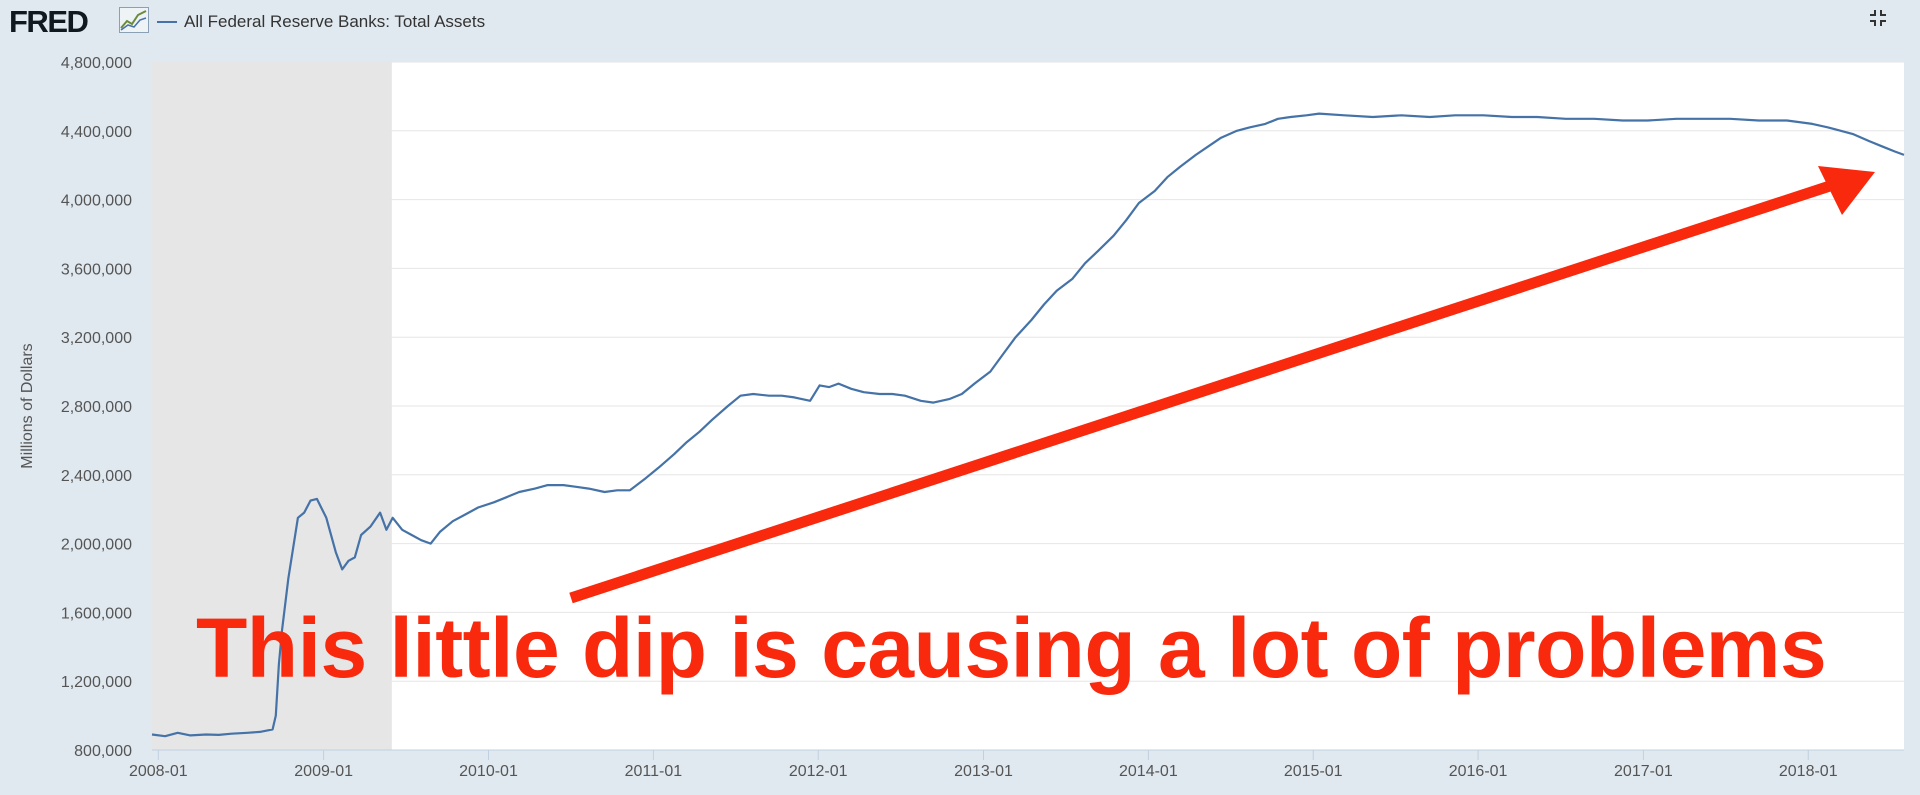 The width and height of the screenshot is (1920, 795). What do you see at coordinates (335, 21) in the screenshot?
I see `legend-series-label: All Federal Reserve Banks: Total Assets` at bounding box center [335, 21].